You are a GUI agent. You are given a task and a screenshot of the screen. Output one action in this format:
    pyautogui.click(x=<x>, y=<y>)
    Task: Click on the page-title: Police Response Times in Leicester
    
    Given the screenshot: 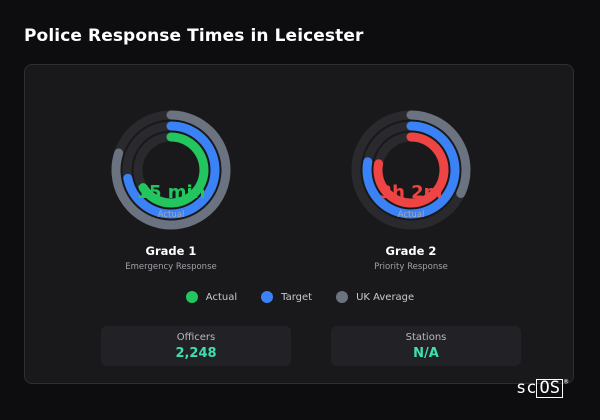 What is the action you would take?
    pyautogui.click(x=194, y=36)
    